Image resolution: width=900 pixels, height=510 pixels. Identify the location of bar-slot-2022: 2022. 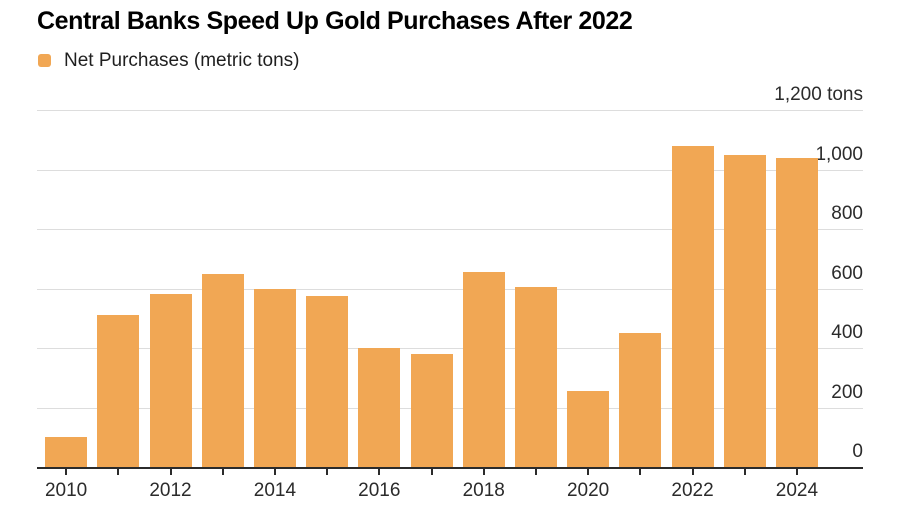
(692, 299).